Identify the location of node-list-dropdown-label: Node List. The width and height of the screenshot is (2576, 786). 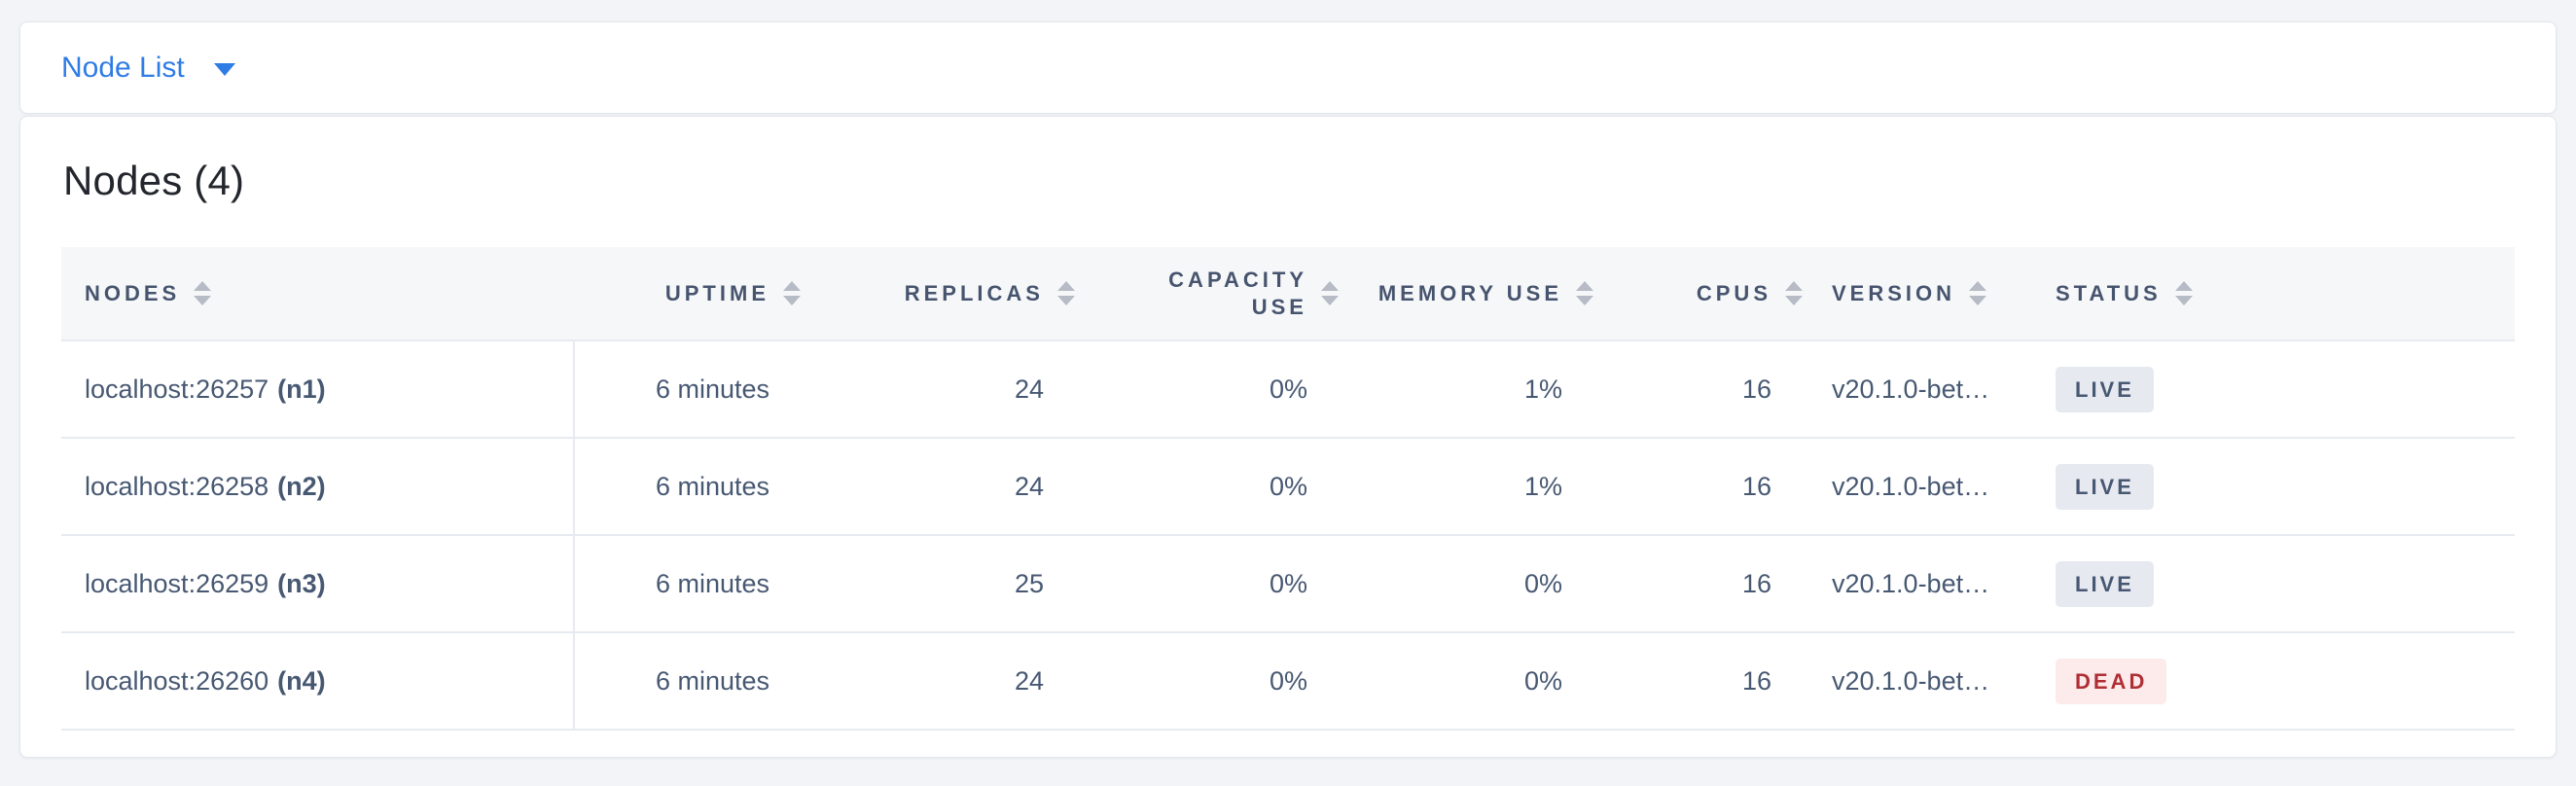
(123, 67).